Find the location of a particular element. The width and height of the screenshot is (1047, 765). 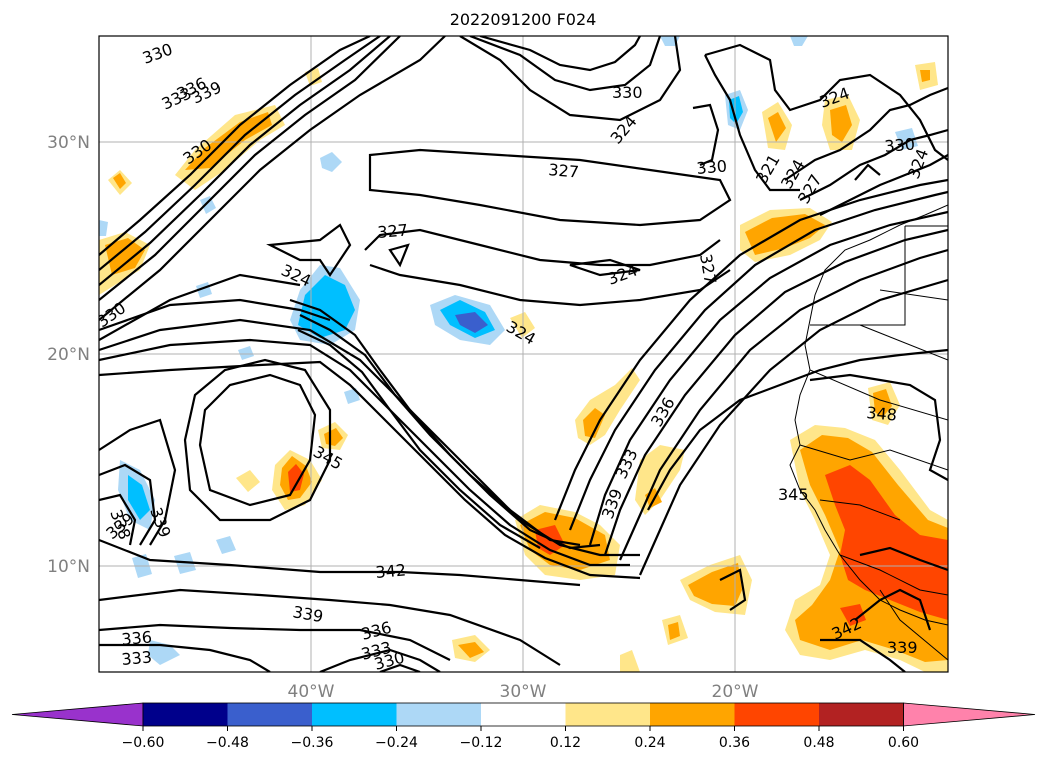

colorbar-tick-label: 0.60 is located at coordinates (903, 743).